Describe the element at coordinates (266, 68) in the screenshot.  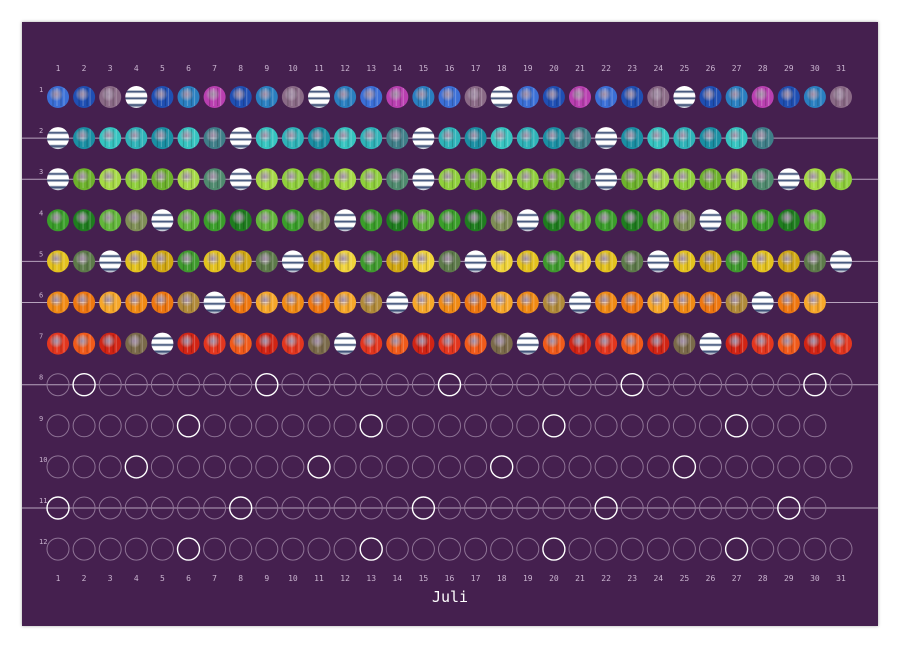
I see `day-number-top: 9` at that location.